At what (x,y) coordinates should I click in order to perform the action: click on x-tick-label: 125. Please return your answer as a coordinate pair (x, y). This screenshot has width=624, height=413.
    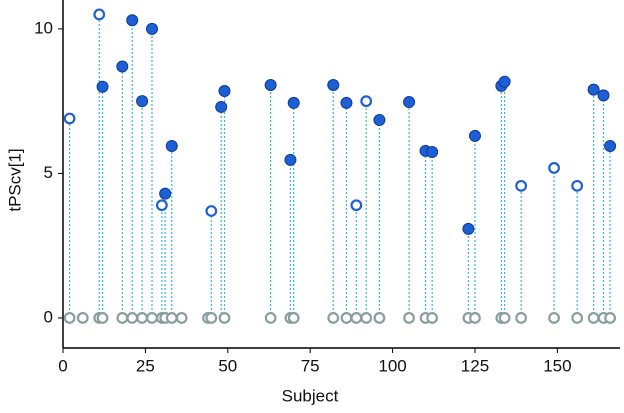
    Looking at the image, I should click on (475, 365).